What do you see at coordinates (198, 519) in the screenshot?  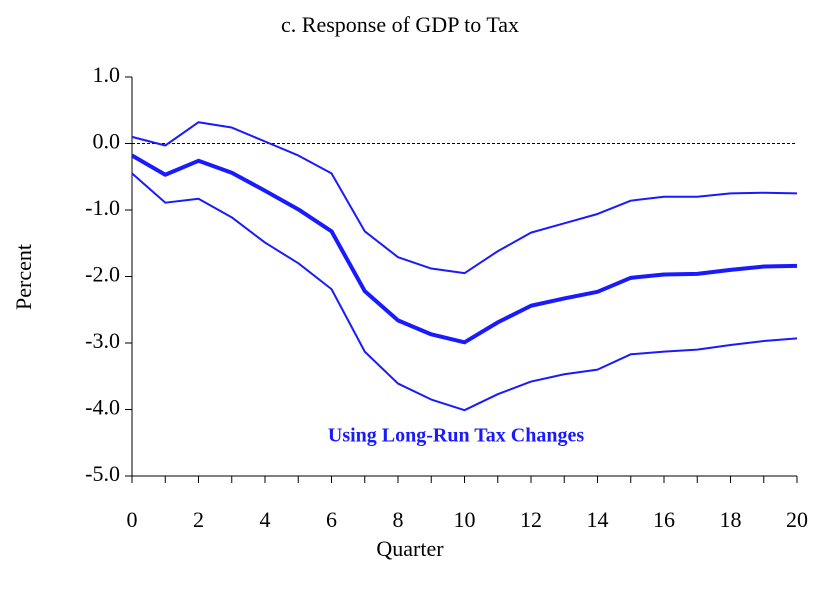 I see `x-tick-label: 2` at bounding box center [198, 519].